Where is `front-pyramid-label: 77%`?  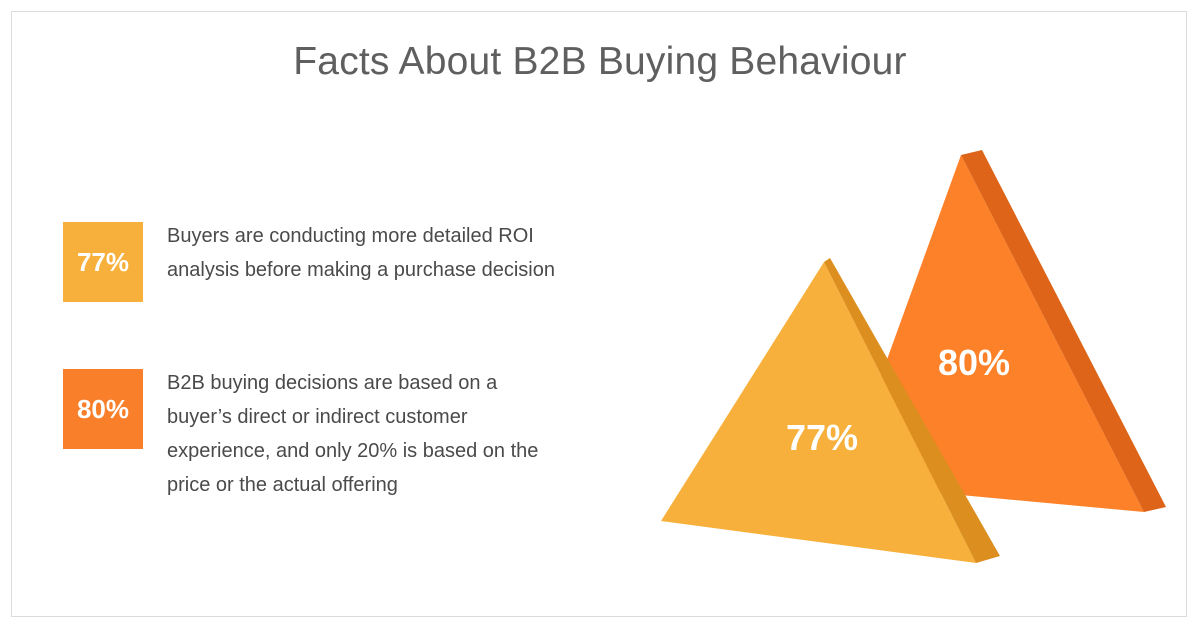
front-pyramid-label: 77% is located at coordinates (822, 437).